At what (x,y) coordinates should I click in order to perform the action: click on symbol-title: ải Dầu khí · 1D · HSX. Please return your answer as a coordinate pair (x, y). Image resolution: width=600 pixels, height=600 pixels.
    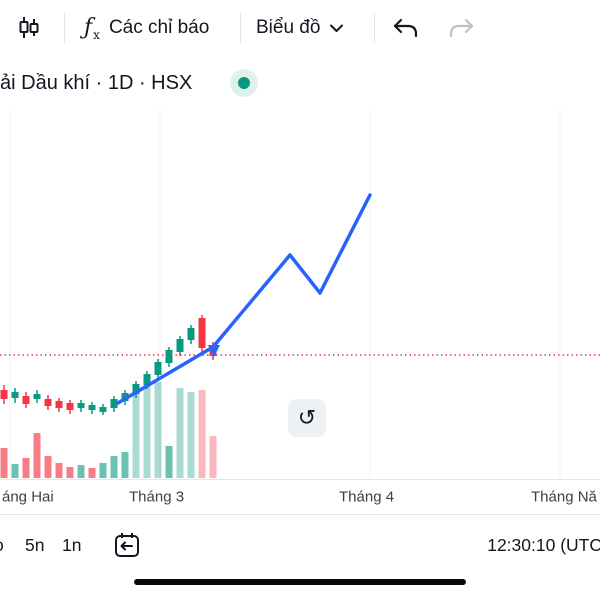
    Looking at the image, I should click on (96, 83).